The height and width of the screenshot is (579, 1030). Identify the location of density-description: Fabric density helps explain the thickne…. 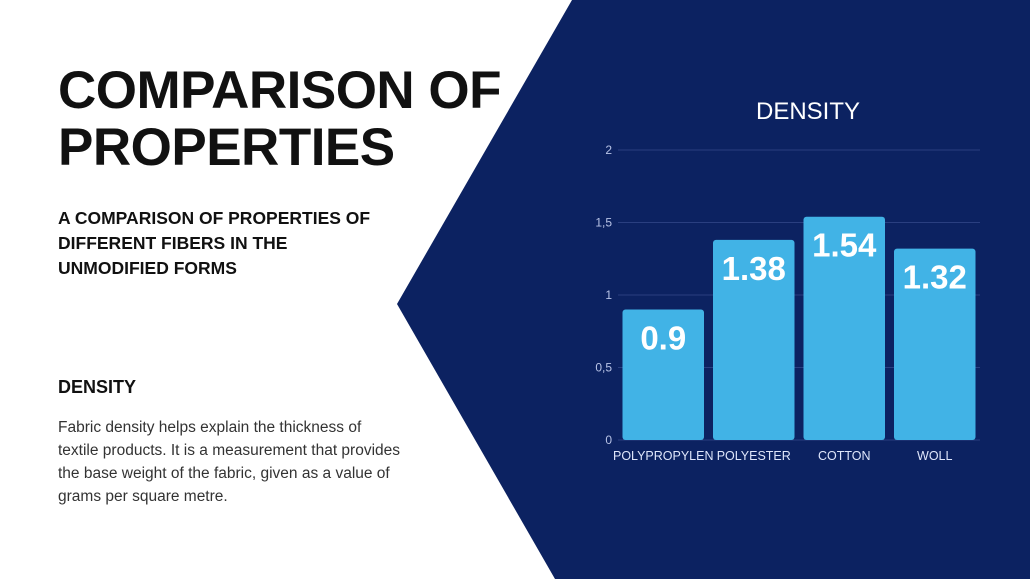
(229, 462).